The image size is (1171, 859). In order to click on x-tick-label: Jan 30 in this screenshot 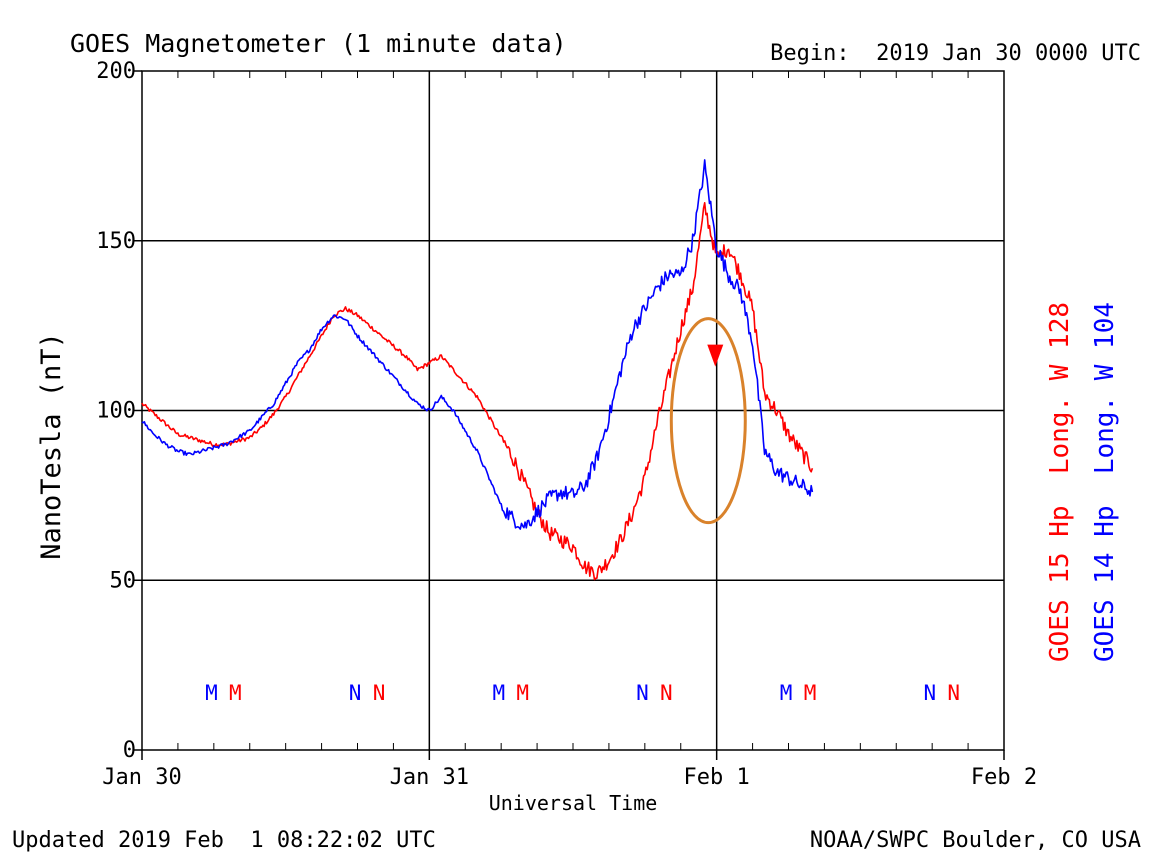, I will do `click(141, 777)`.